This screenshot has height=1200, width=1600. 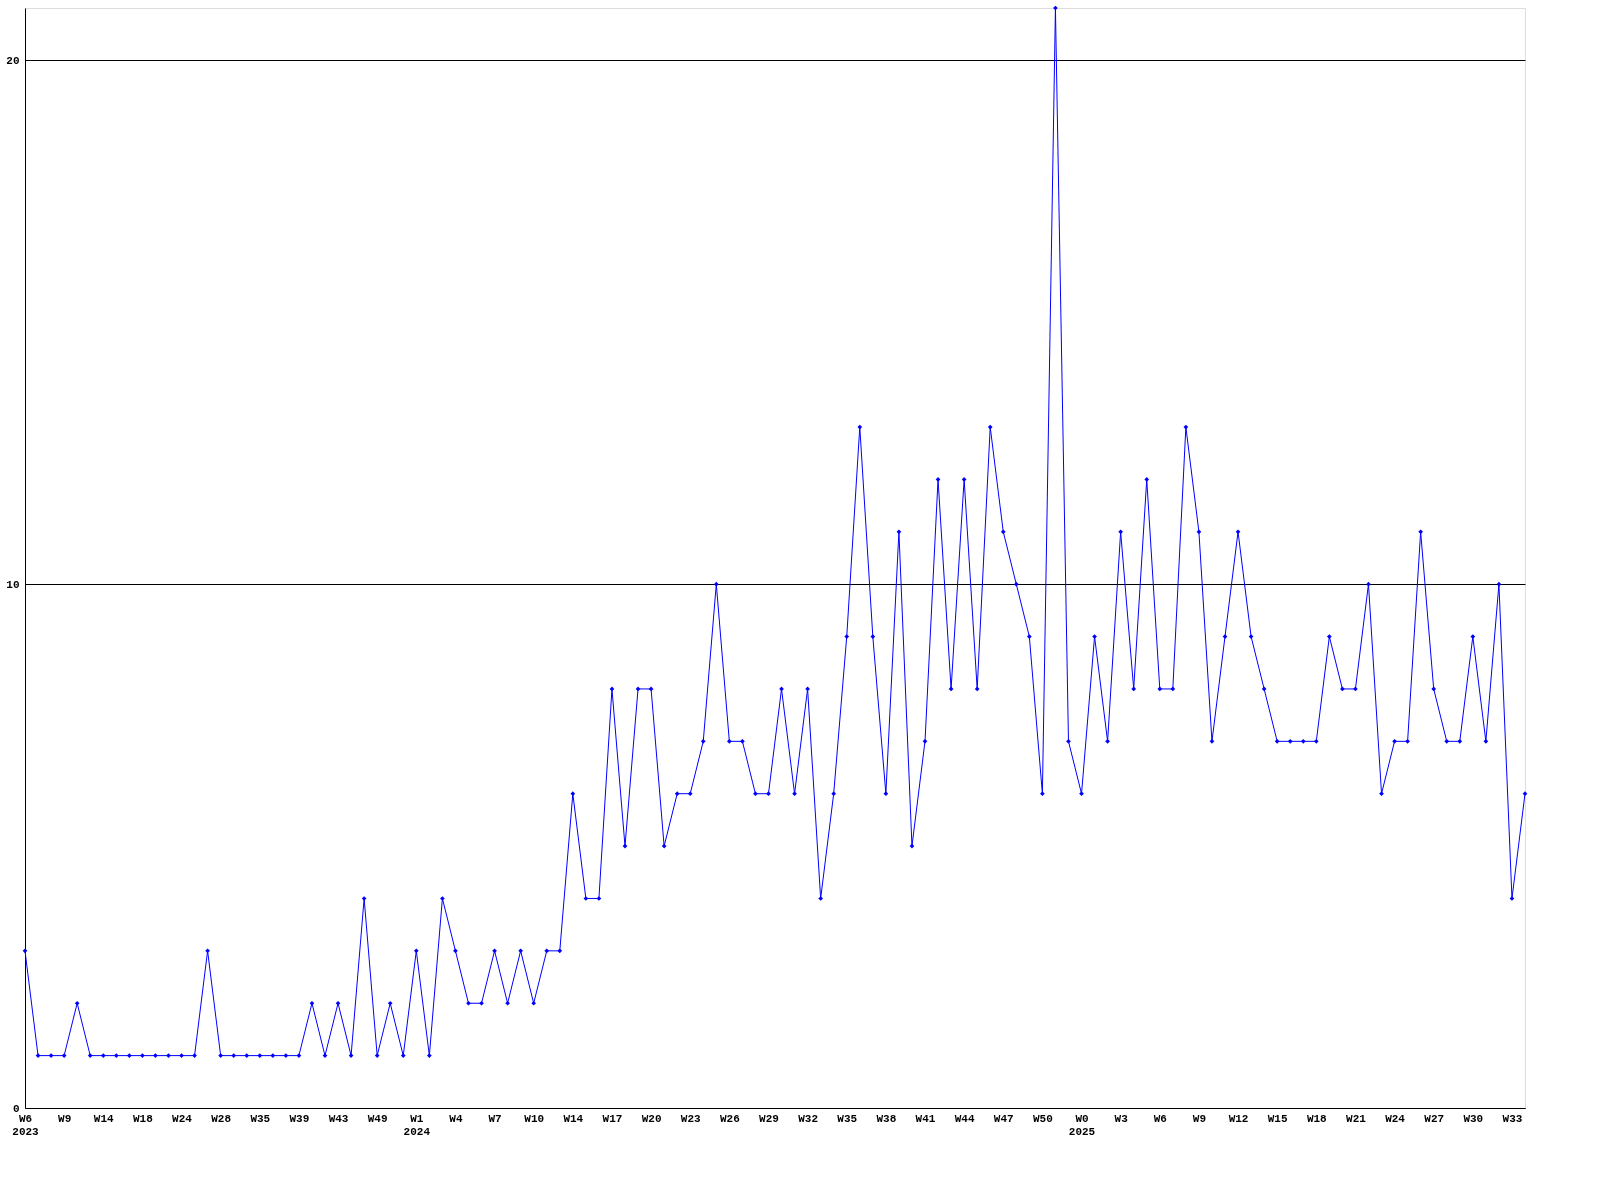 What do you see at coordinates (886, 1118) in the screenshot?
I see `x-tick-label: W38` at bounding box center [886, 1118].